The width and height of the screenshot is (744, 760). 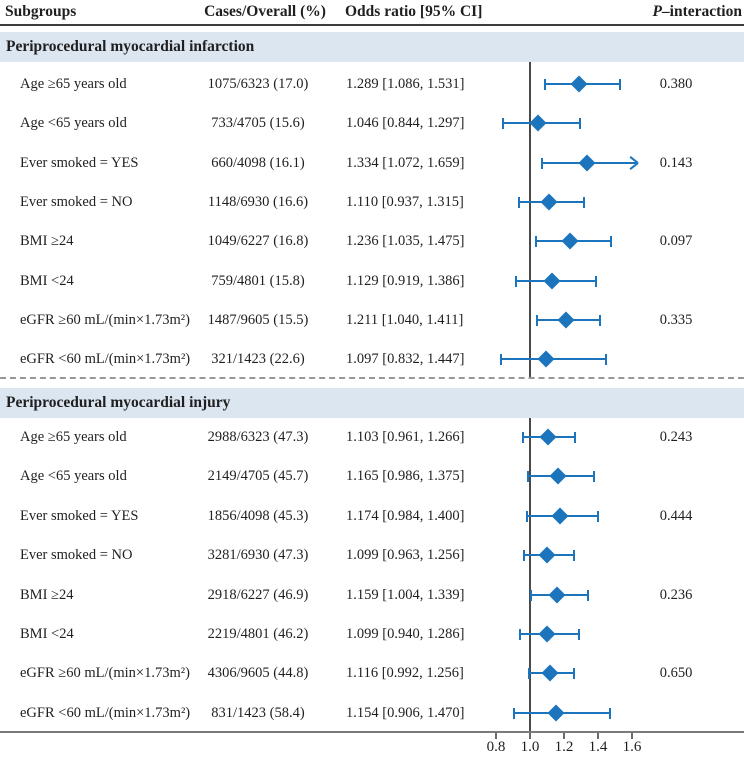 I want to click on cases-overall-value: 1148/6930 (16.6), so click(x=258, y=201).